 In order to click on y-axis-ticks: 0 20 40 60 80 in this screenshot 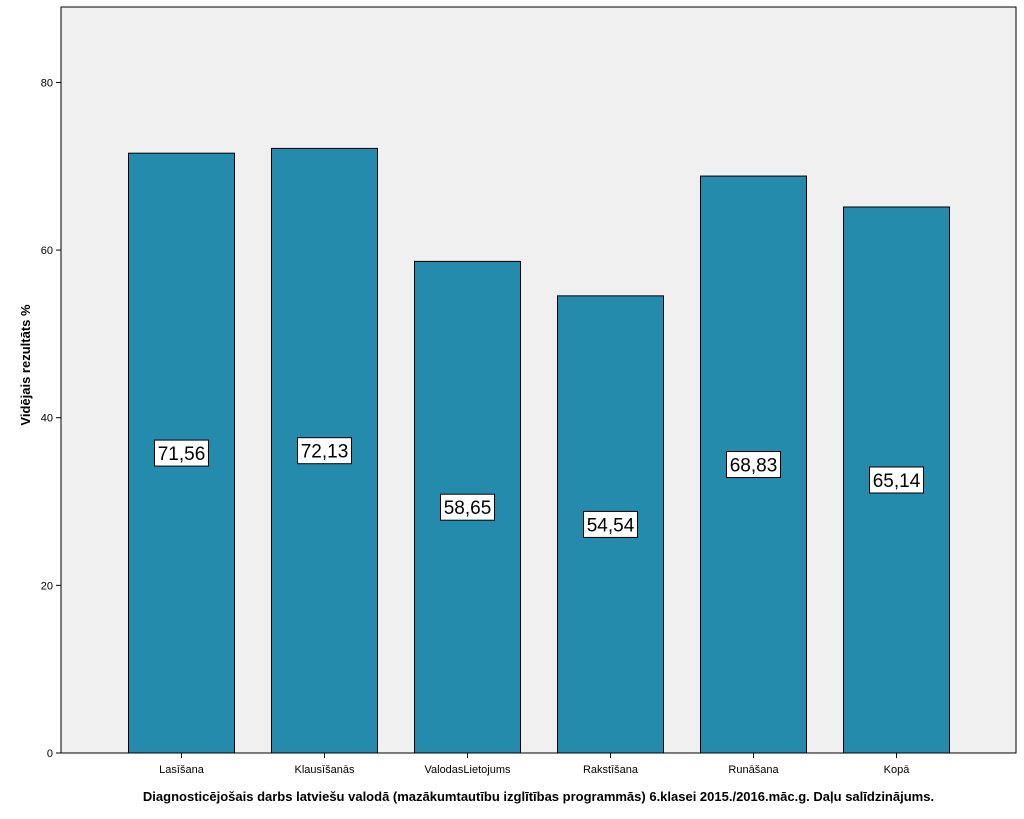, I will do `click(51, 418)`.